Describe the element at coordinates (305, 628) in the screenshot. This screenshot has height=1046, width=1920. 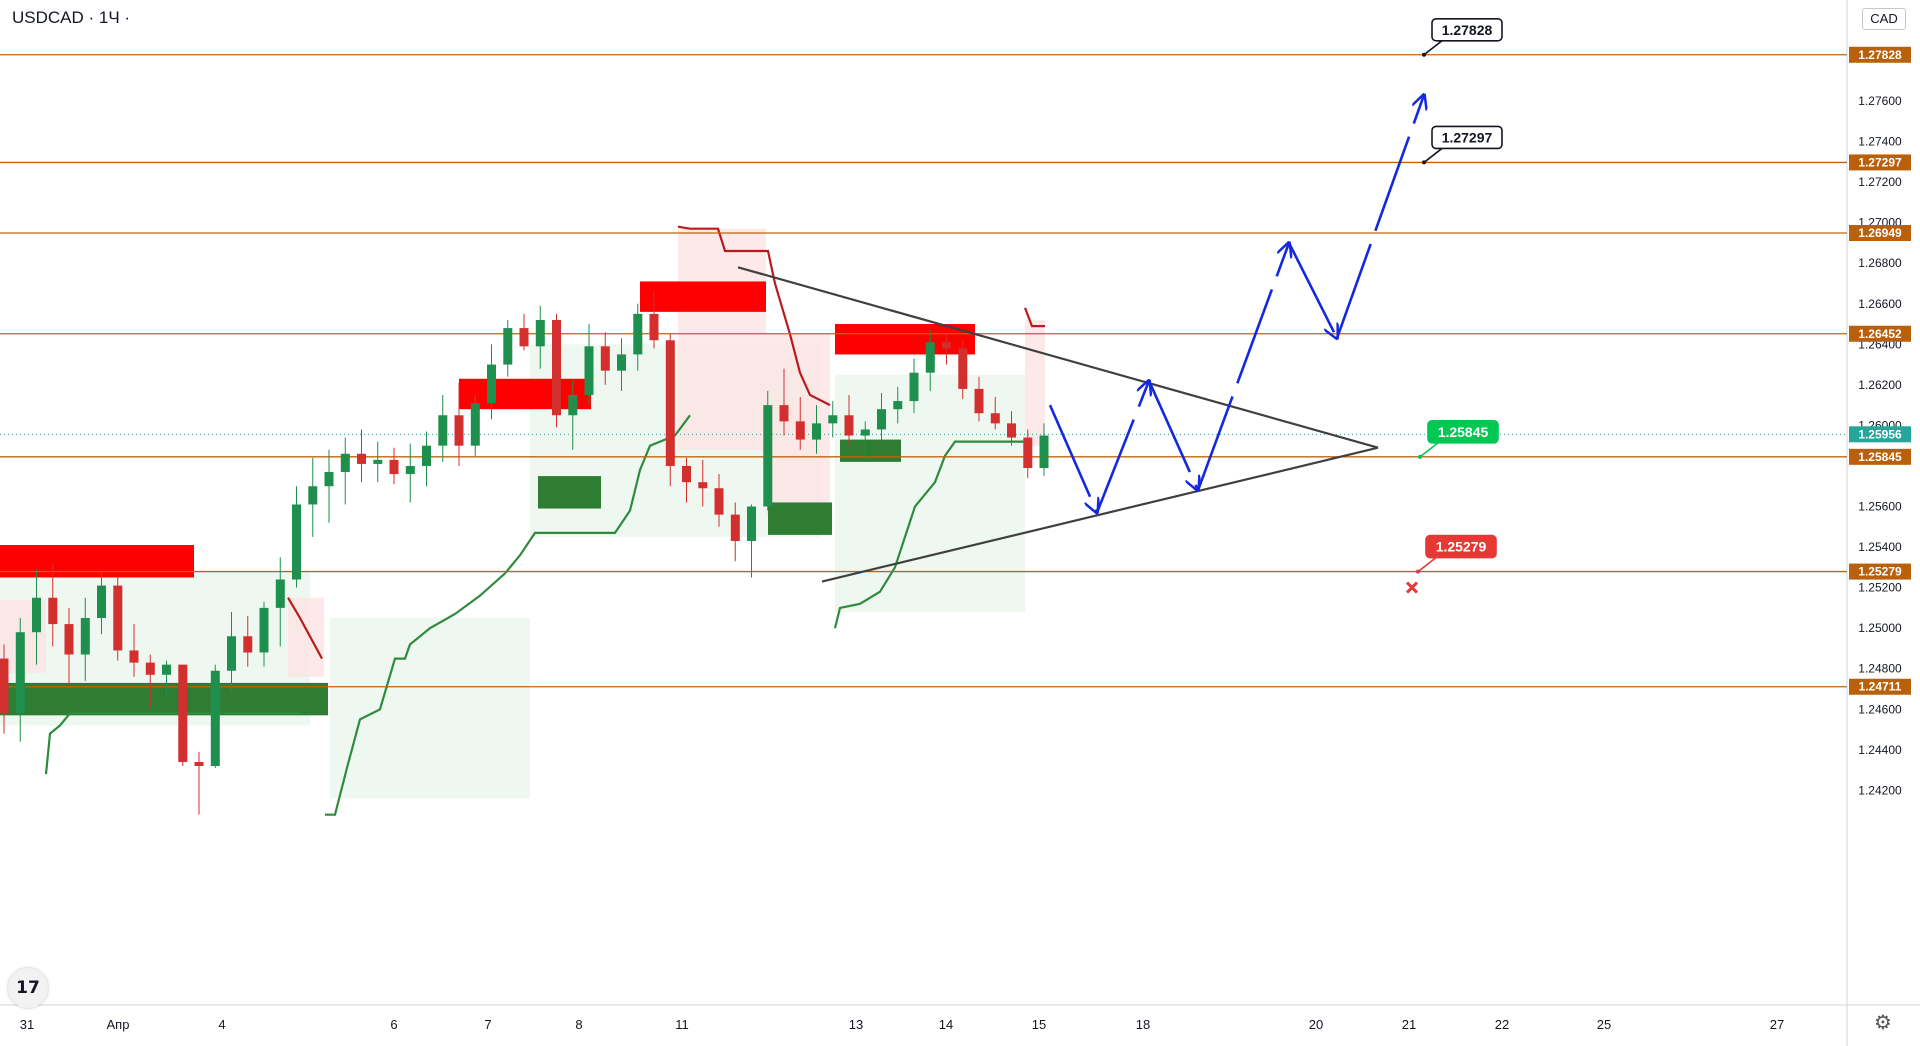
I see `trailing-stop-short-line` at that location.